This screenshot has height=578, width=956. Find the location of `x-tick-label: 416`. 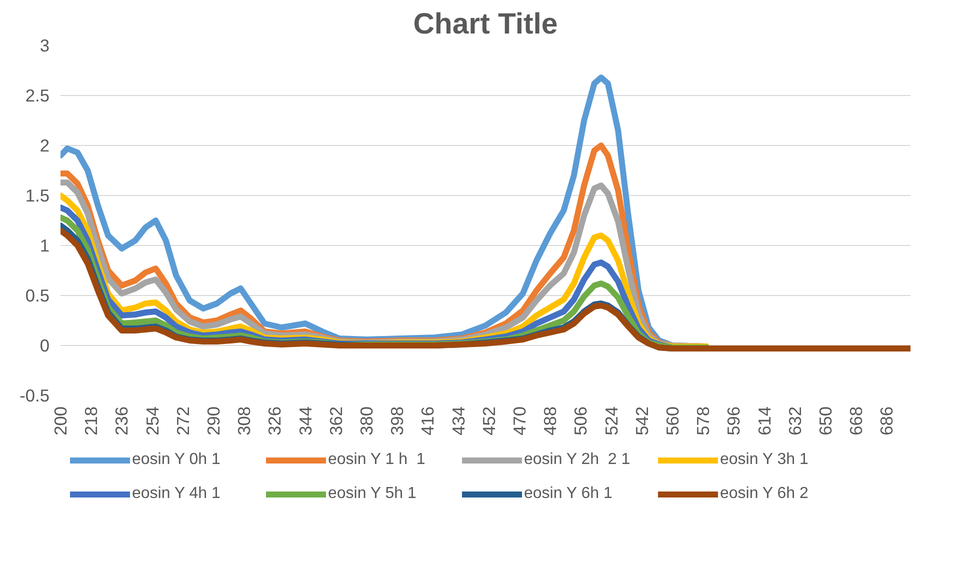

x-tick-label: 416 is located at coordinates (428, 421).